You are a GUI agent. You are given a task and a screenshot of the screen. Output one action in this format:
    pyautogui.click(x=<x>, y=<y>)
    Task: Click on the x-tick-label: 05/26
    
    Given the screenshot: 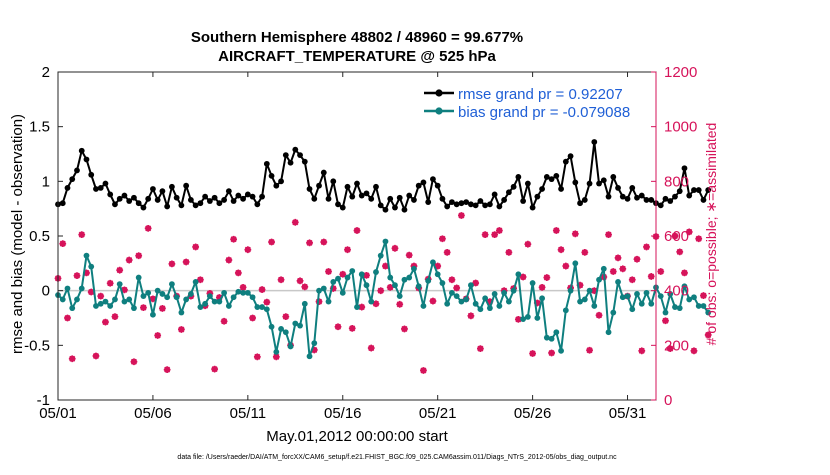 What is the action you would take?
    pyautogui.click(x=533, y=413)
    